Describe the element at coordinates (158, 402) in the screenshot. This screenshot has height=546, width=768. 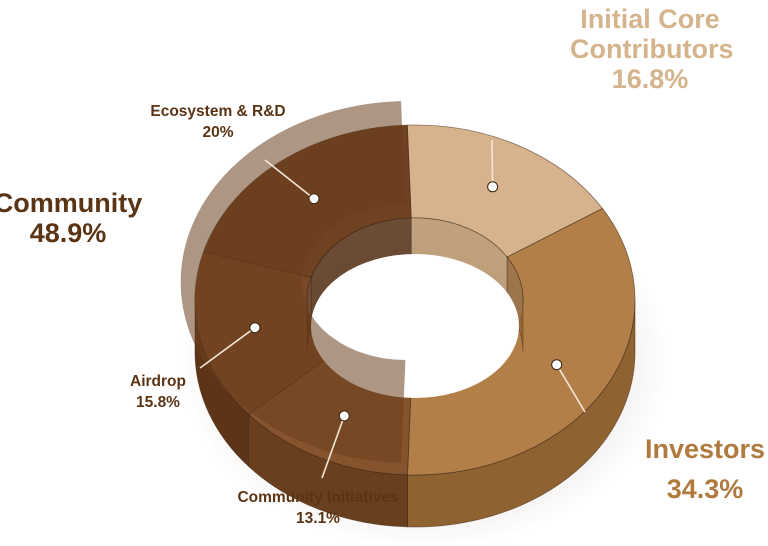
I see `slice-value: 15.8%` at that location.